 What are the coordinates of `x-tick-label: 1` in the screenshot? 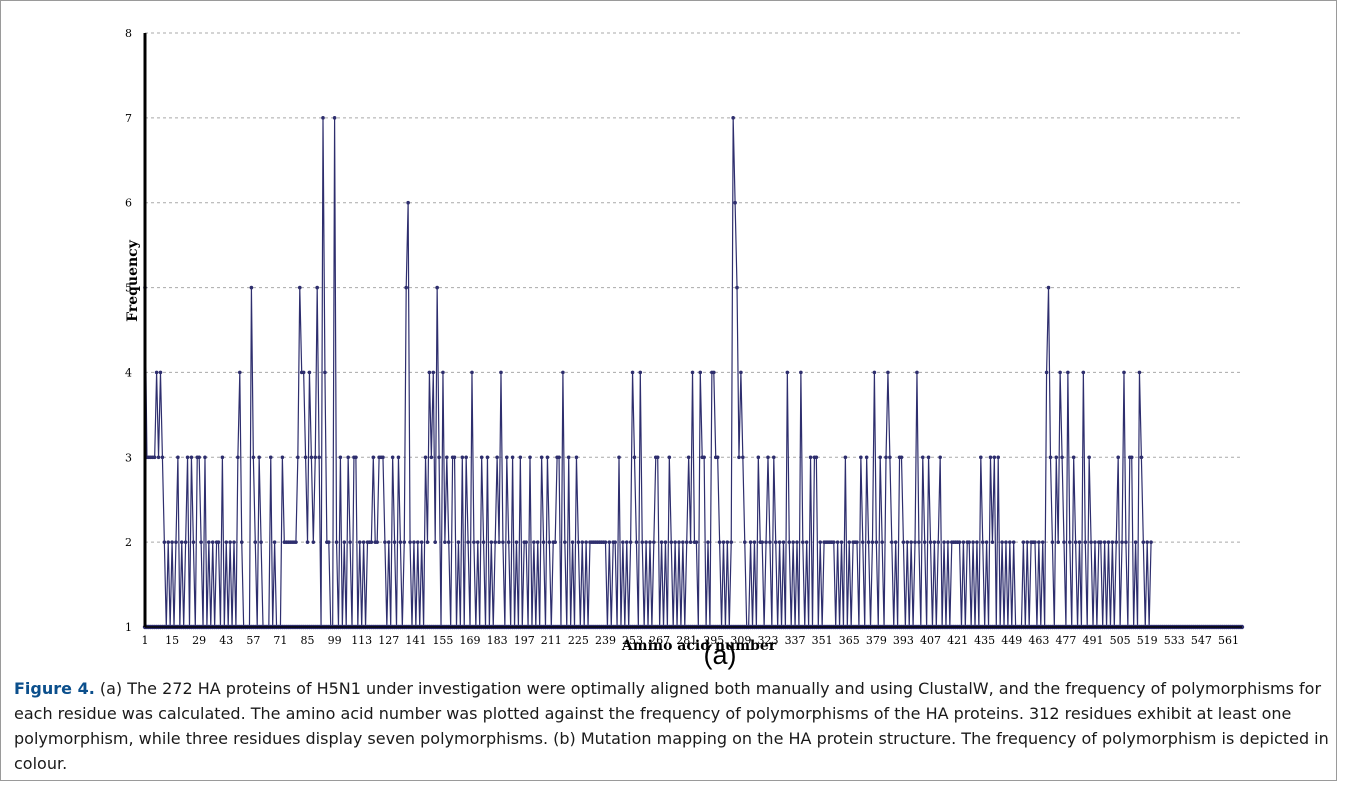 It's located at (145, 640).